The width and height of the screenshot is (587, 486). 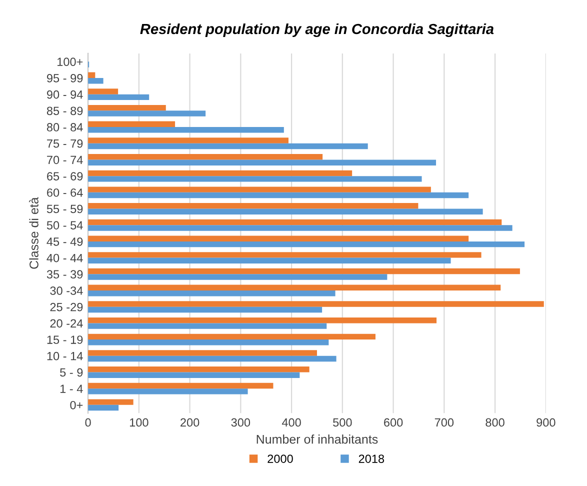 What do you see at coordinates (70, 62) in the screenshot?
I see `y-tick-label: 100+` at bounding box center [70, 62].